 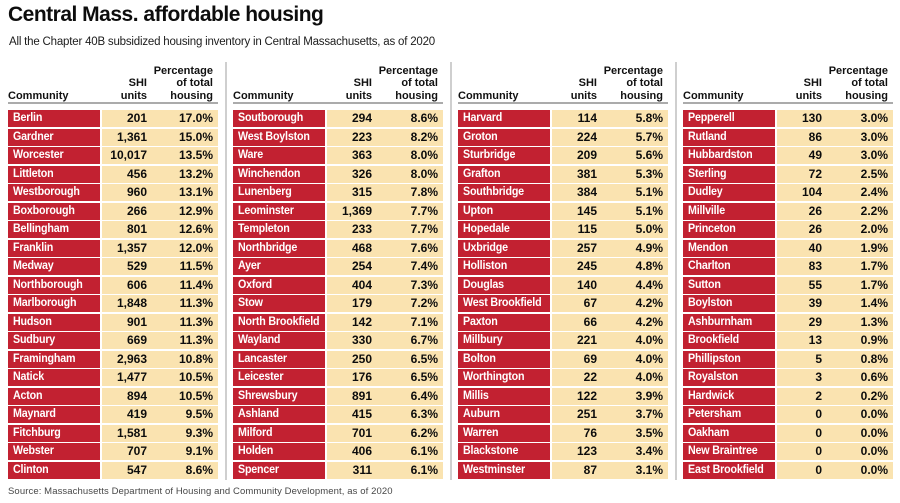 What do you see at coordinates (874, 210) in the screenshot?
I see `percentage-value: 2.2%` at bounding box center [874, 210].